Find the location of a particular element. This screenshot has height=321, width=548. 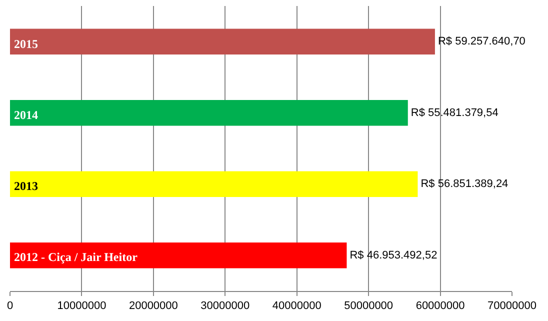

x-tick-label: 60000000 is located at coordinates (440, 306).